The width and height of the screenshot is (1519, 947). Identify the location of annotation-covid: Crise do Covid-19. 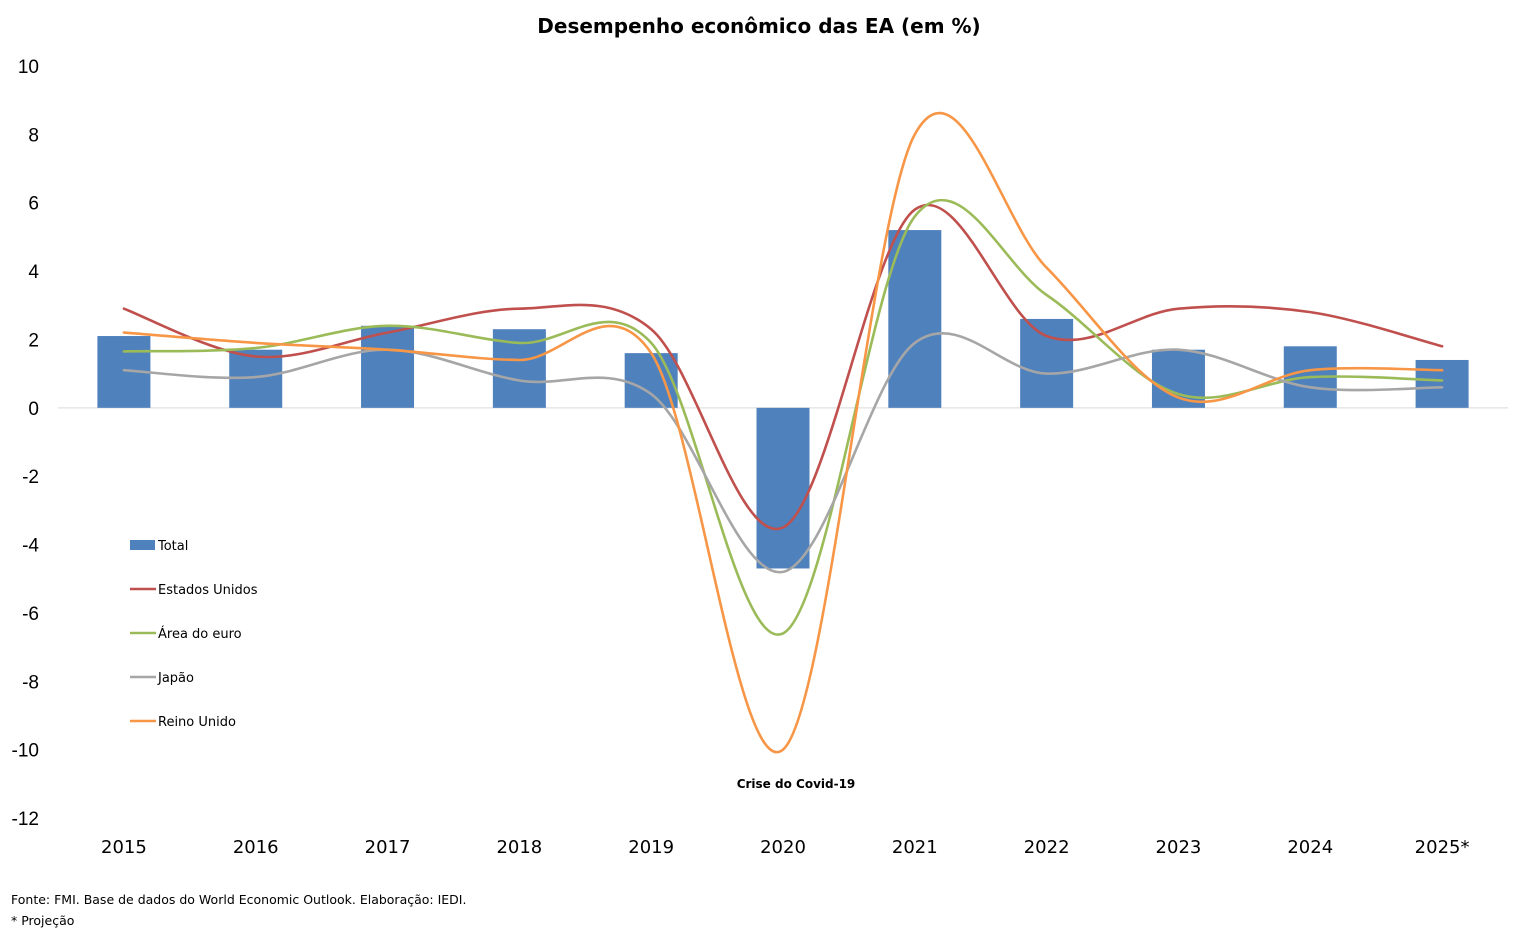
(796, 784).